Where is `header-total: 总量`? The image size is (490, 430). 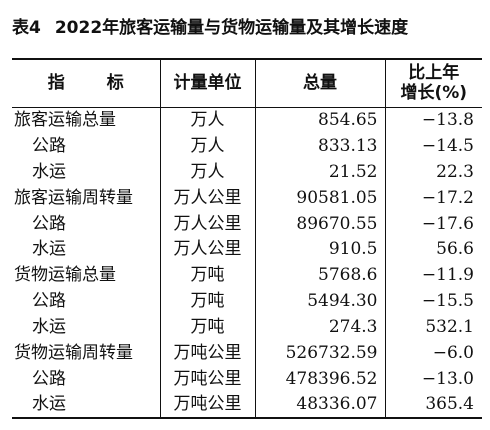
header-total: 总量 is located at coordinates (319, 83).